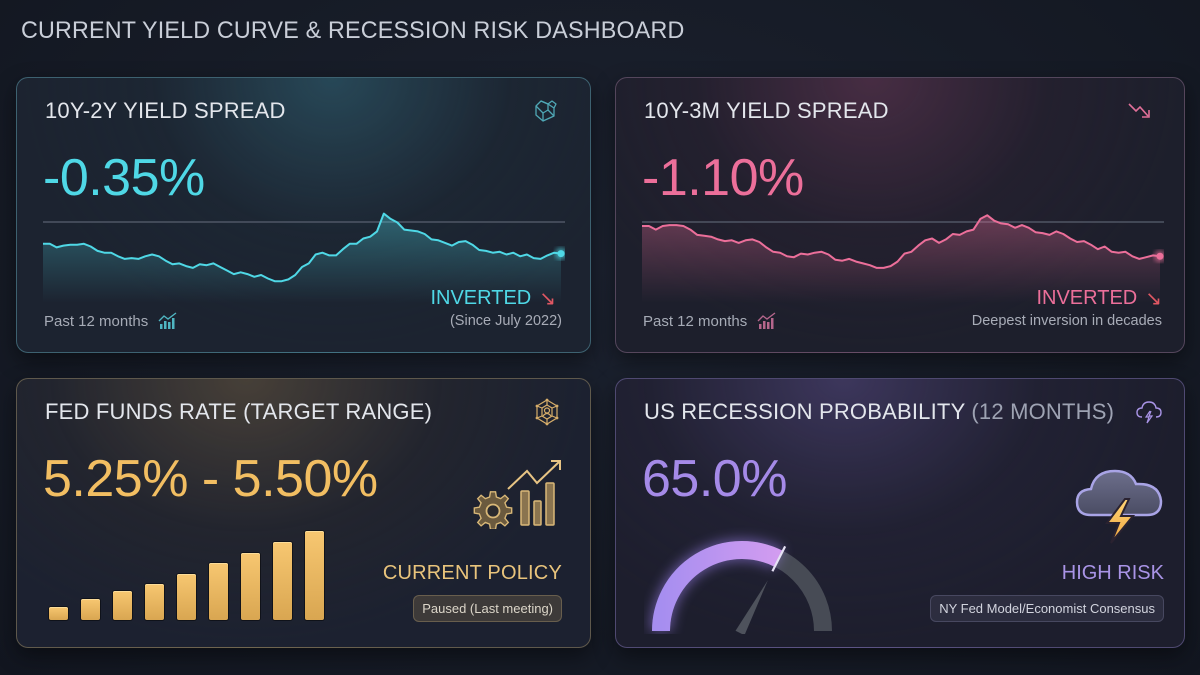 The width and height of the screenshot is (1200, 675). What do you see at coordinates (304, 257) in the screenshot?
I see `spread-10y2y-chart` at bounding box center [304, 257].